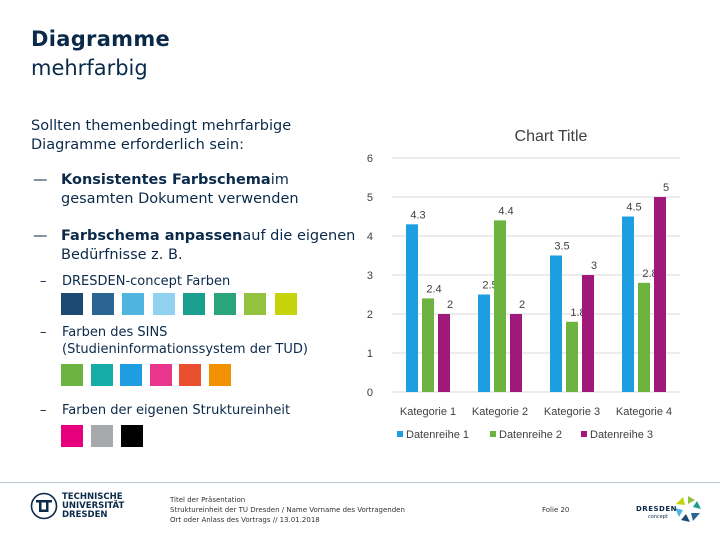  I want to click on y-tick-label: 0, so click(370, 393).